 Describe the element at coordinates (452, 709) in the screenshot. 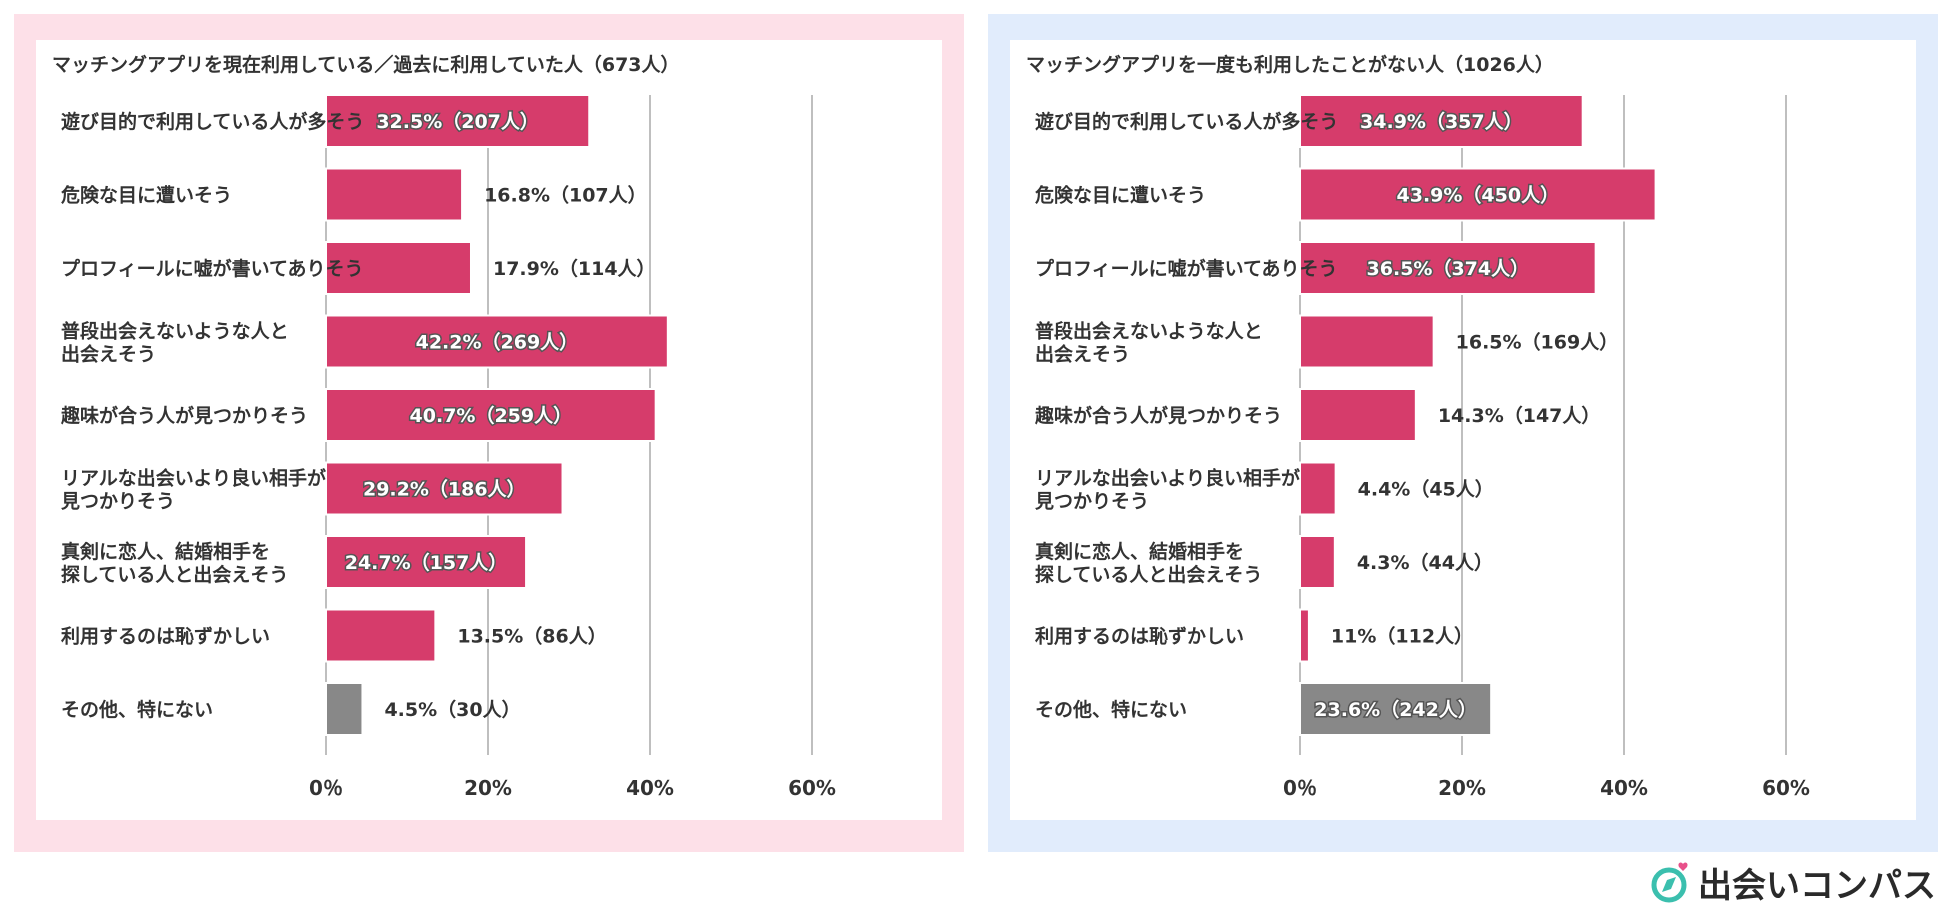

I see `data-label: 4.5%（30人）` at that location.